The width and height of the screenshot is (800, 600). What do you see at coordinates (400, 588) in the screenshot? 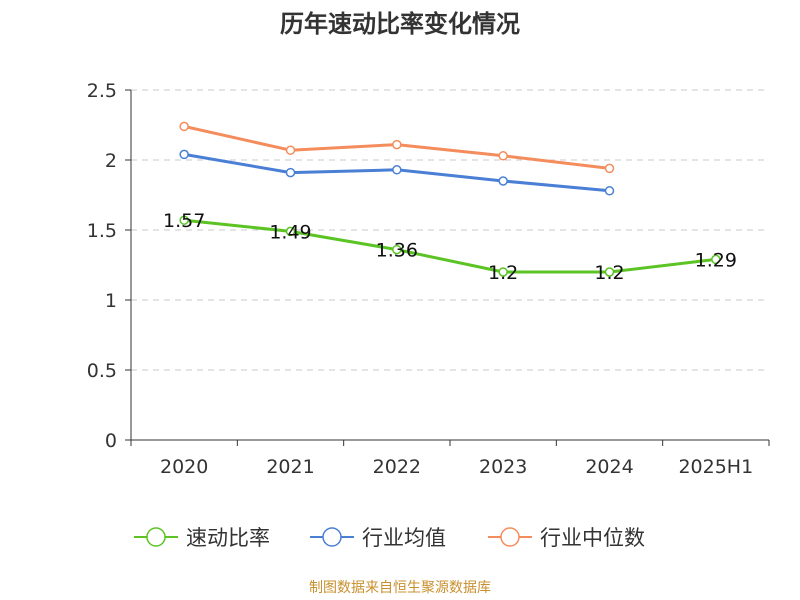
I see `source-note: 制图数据来自恒生聚源数据库` at bounding box center [400, 588].